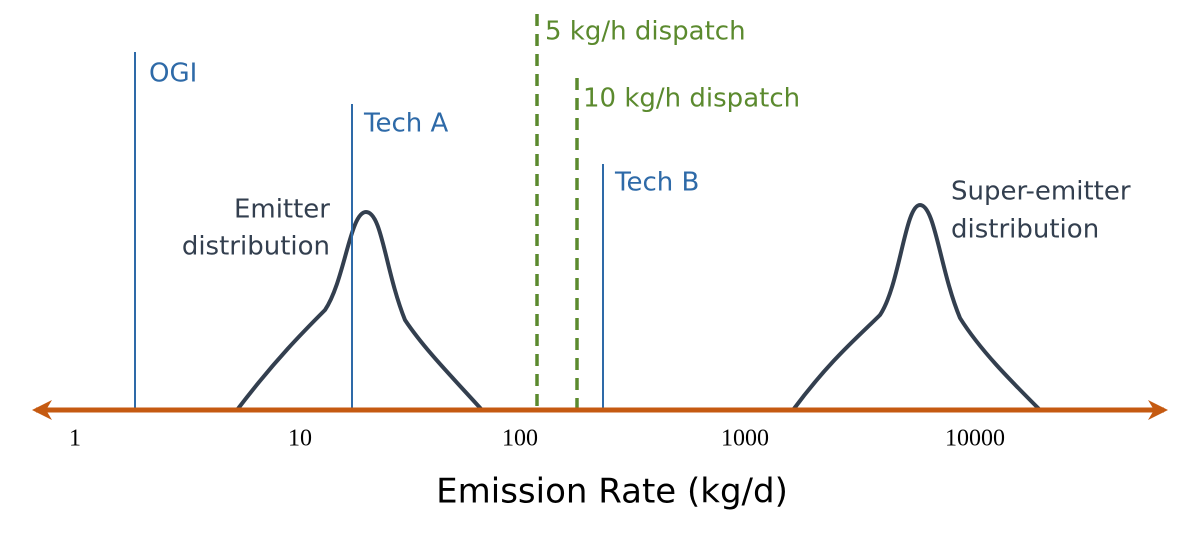 The width and height of the screenshot is (1200, 536). I want to click on marker-label: 10 kg/h dispatch, so click(691, 99).